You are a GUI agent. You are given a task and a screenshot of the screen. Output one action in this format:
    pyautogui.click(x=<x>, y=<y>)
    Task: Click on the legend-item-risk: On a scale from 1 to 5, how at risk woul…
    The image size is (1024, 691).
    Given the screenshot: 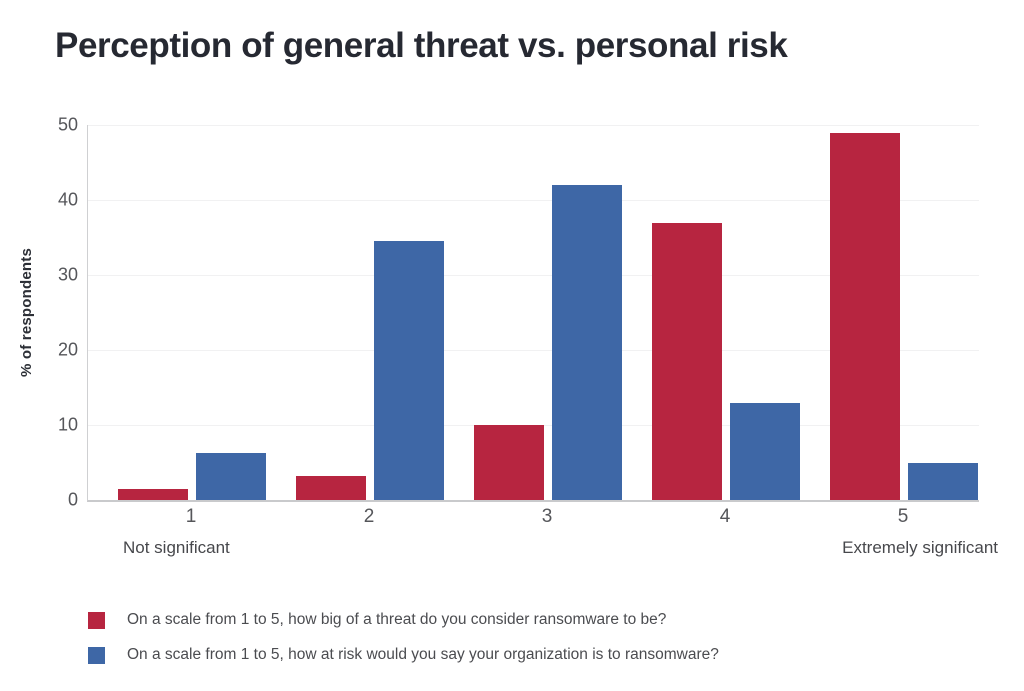 What is the action you would take?
    pyautogui.click(x=403, y=655)
    